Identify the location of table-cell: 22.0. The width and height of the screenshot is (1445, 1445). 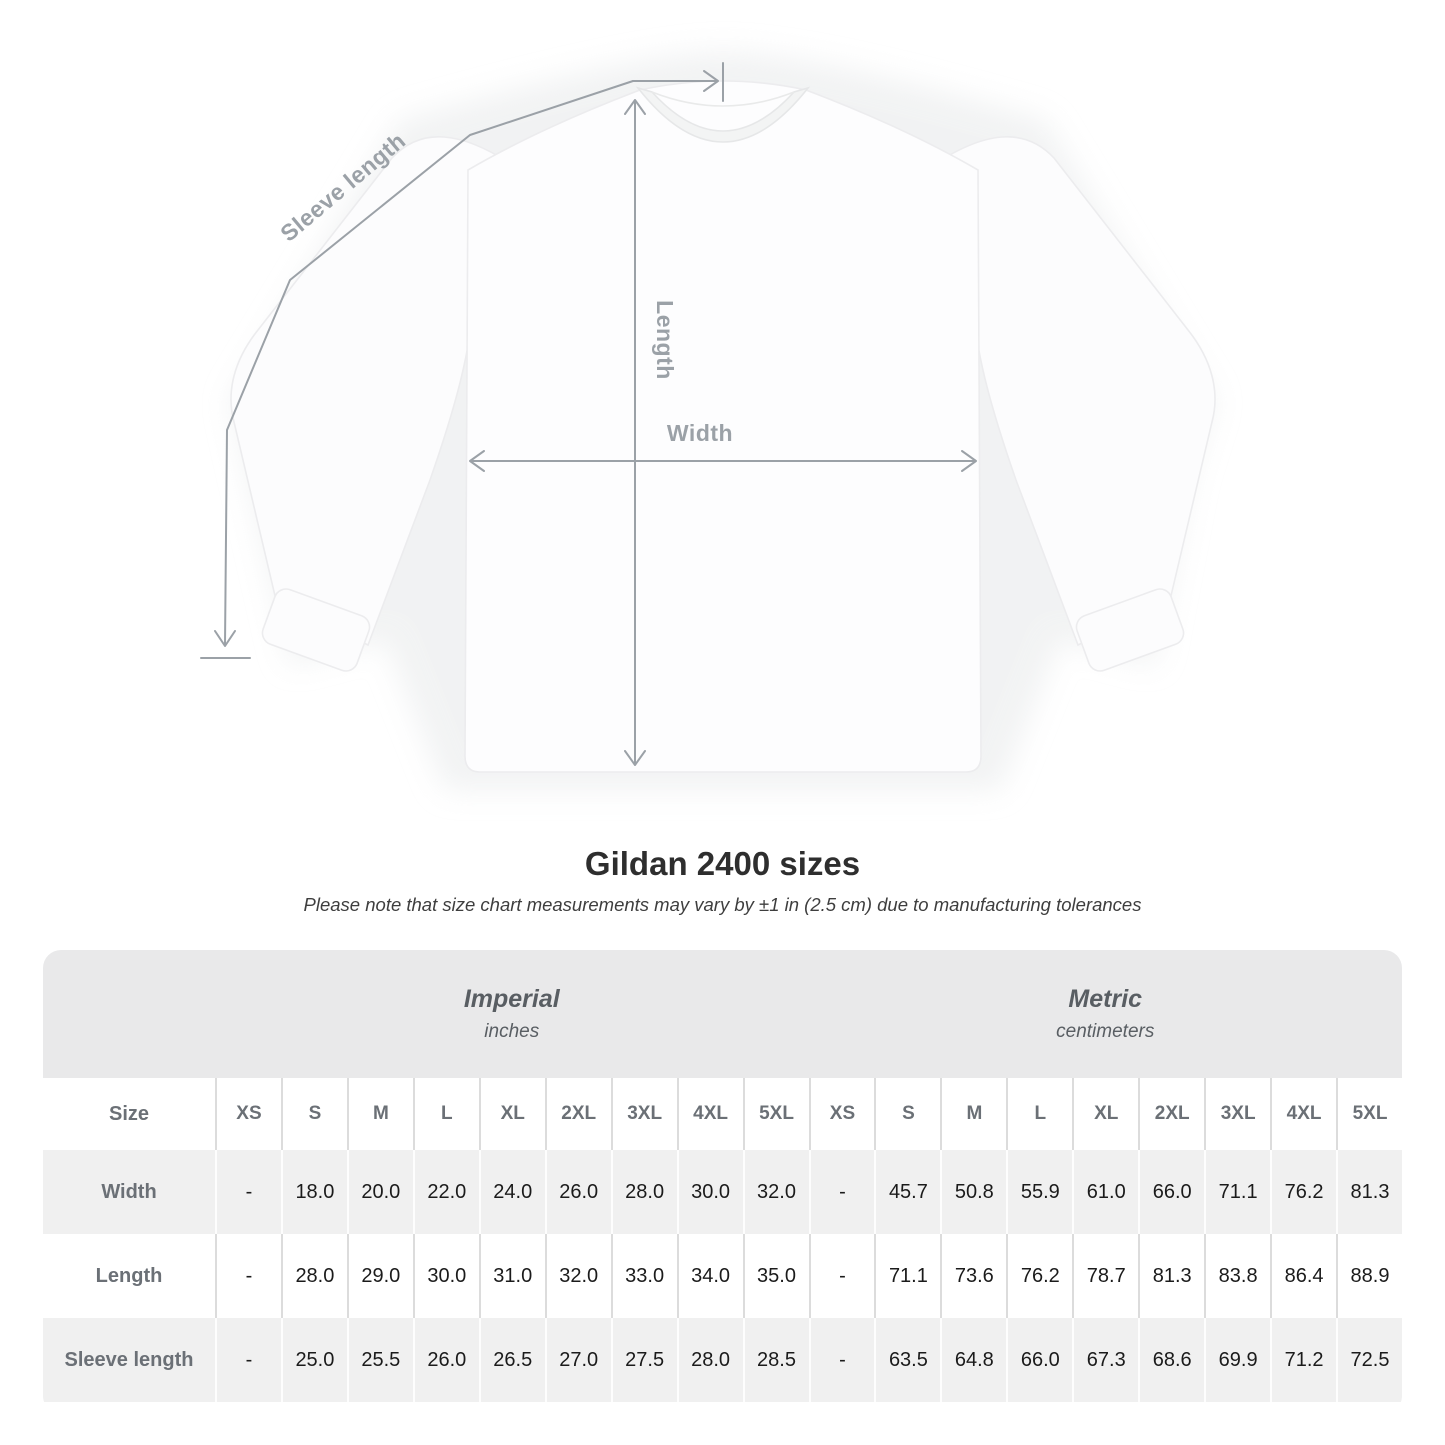
(445, 1192).